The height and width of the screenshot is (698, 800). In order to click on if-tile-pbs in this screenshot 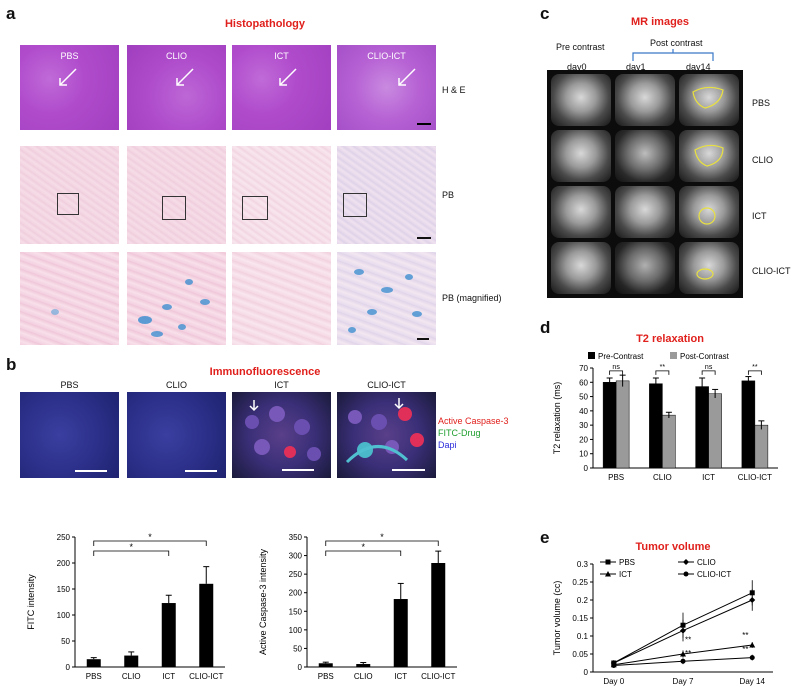, I will do `click(69, 435)`.